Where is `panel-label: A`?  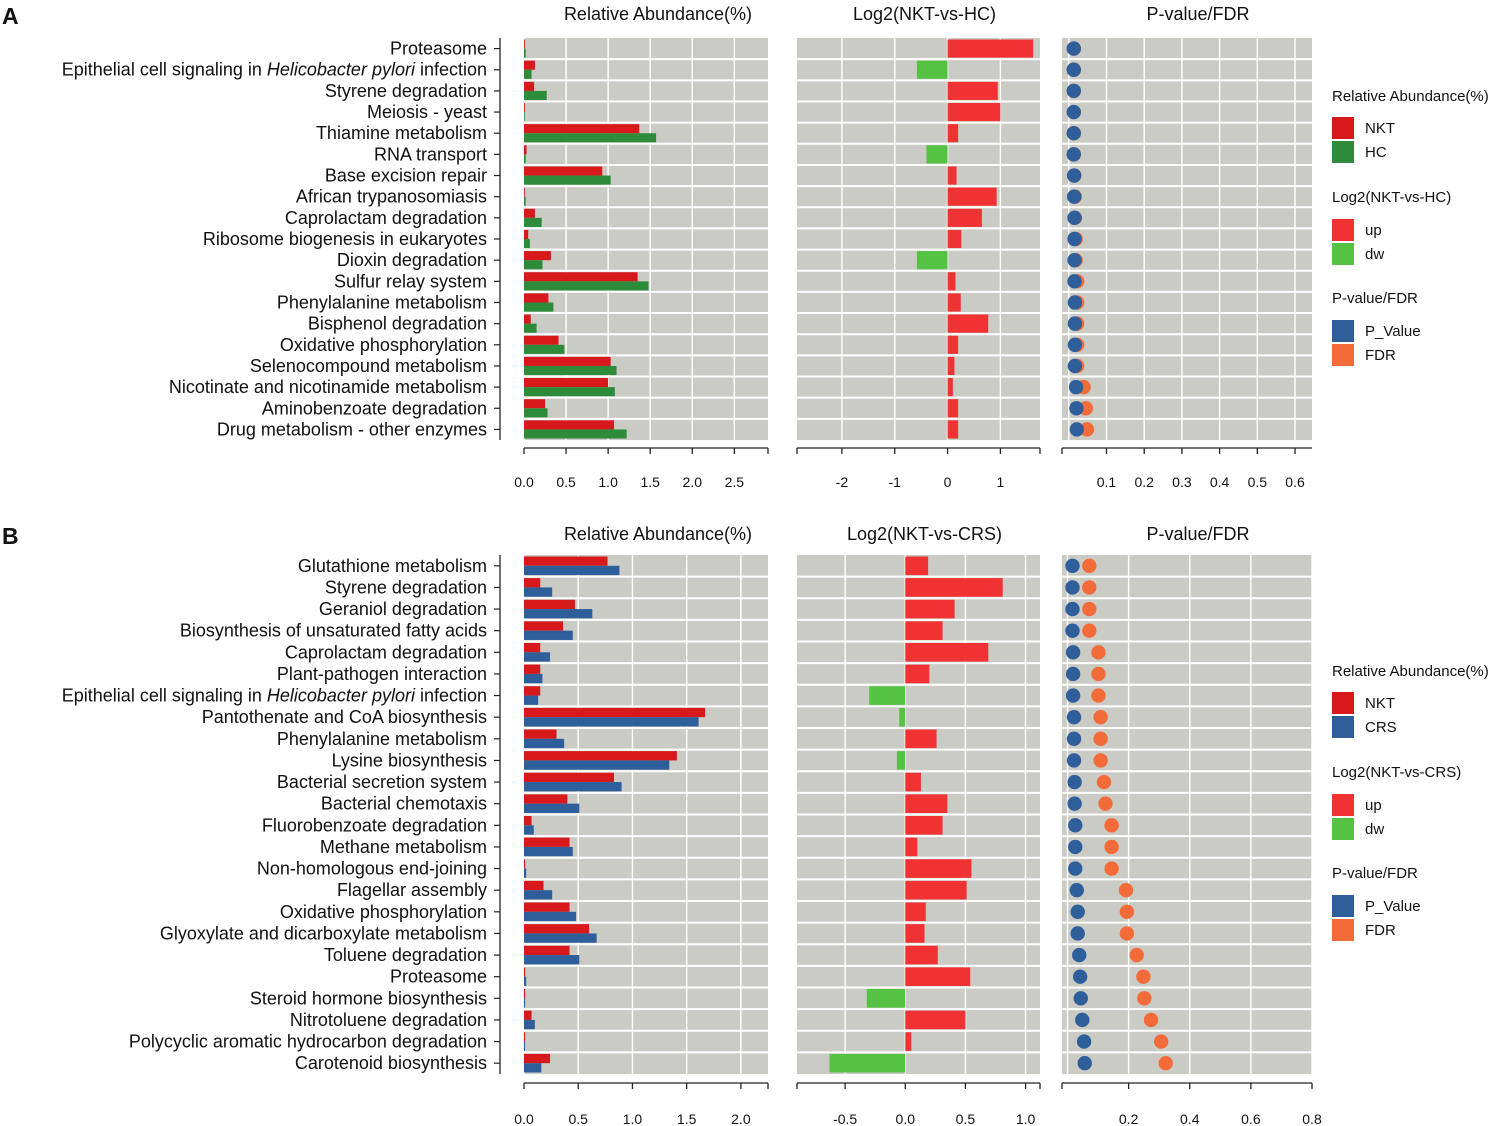 panel-label: A is located at coordinates (10, 16).